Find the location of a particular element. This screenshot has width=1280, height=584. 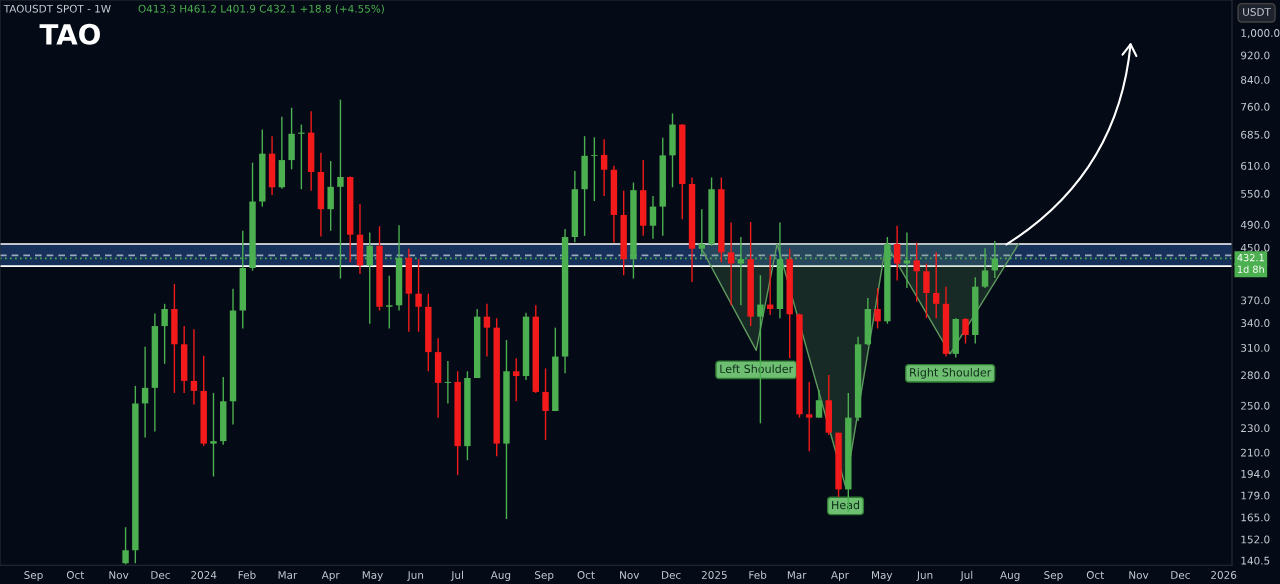

y-tick-label: 760.0 is located at coordinates (1255, 106).